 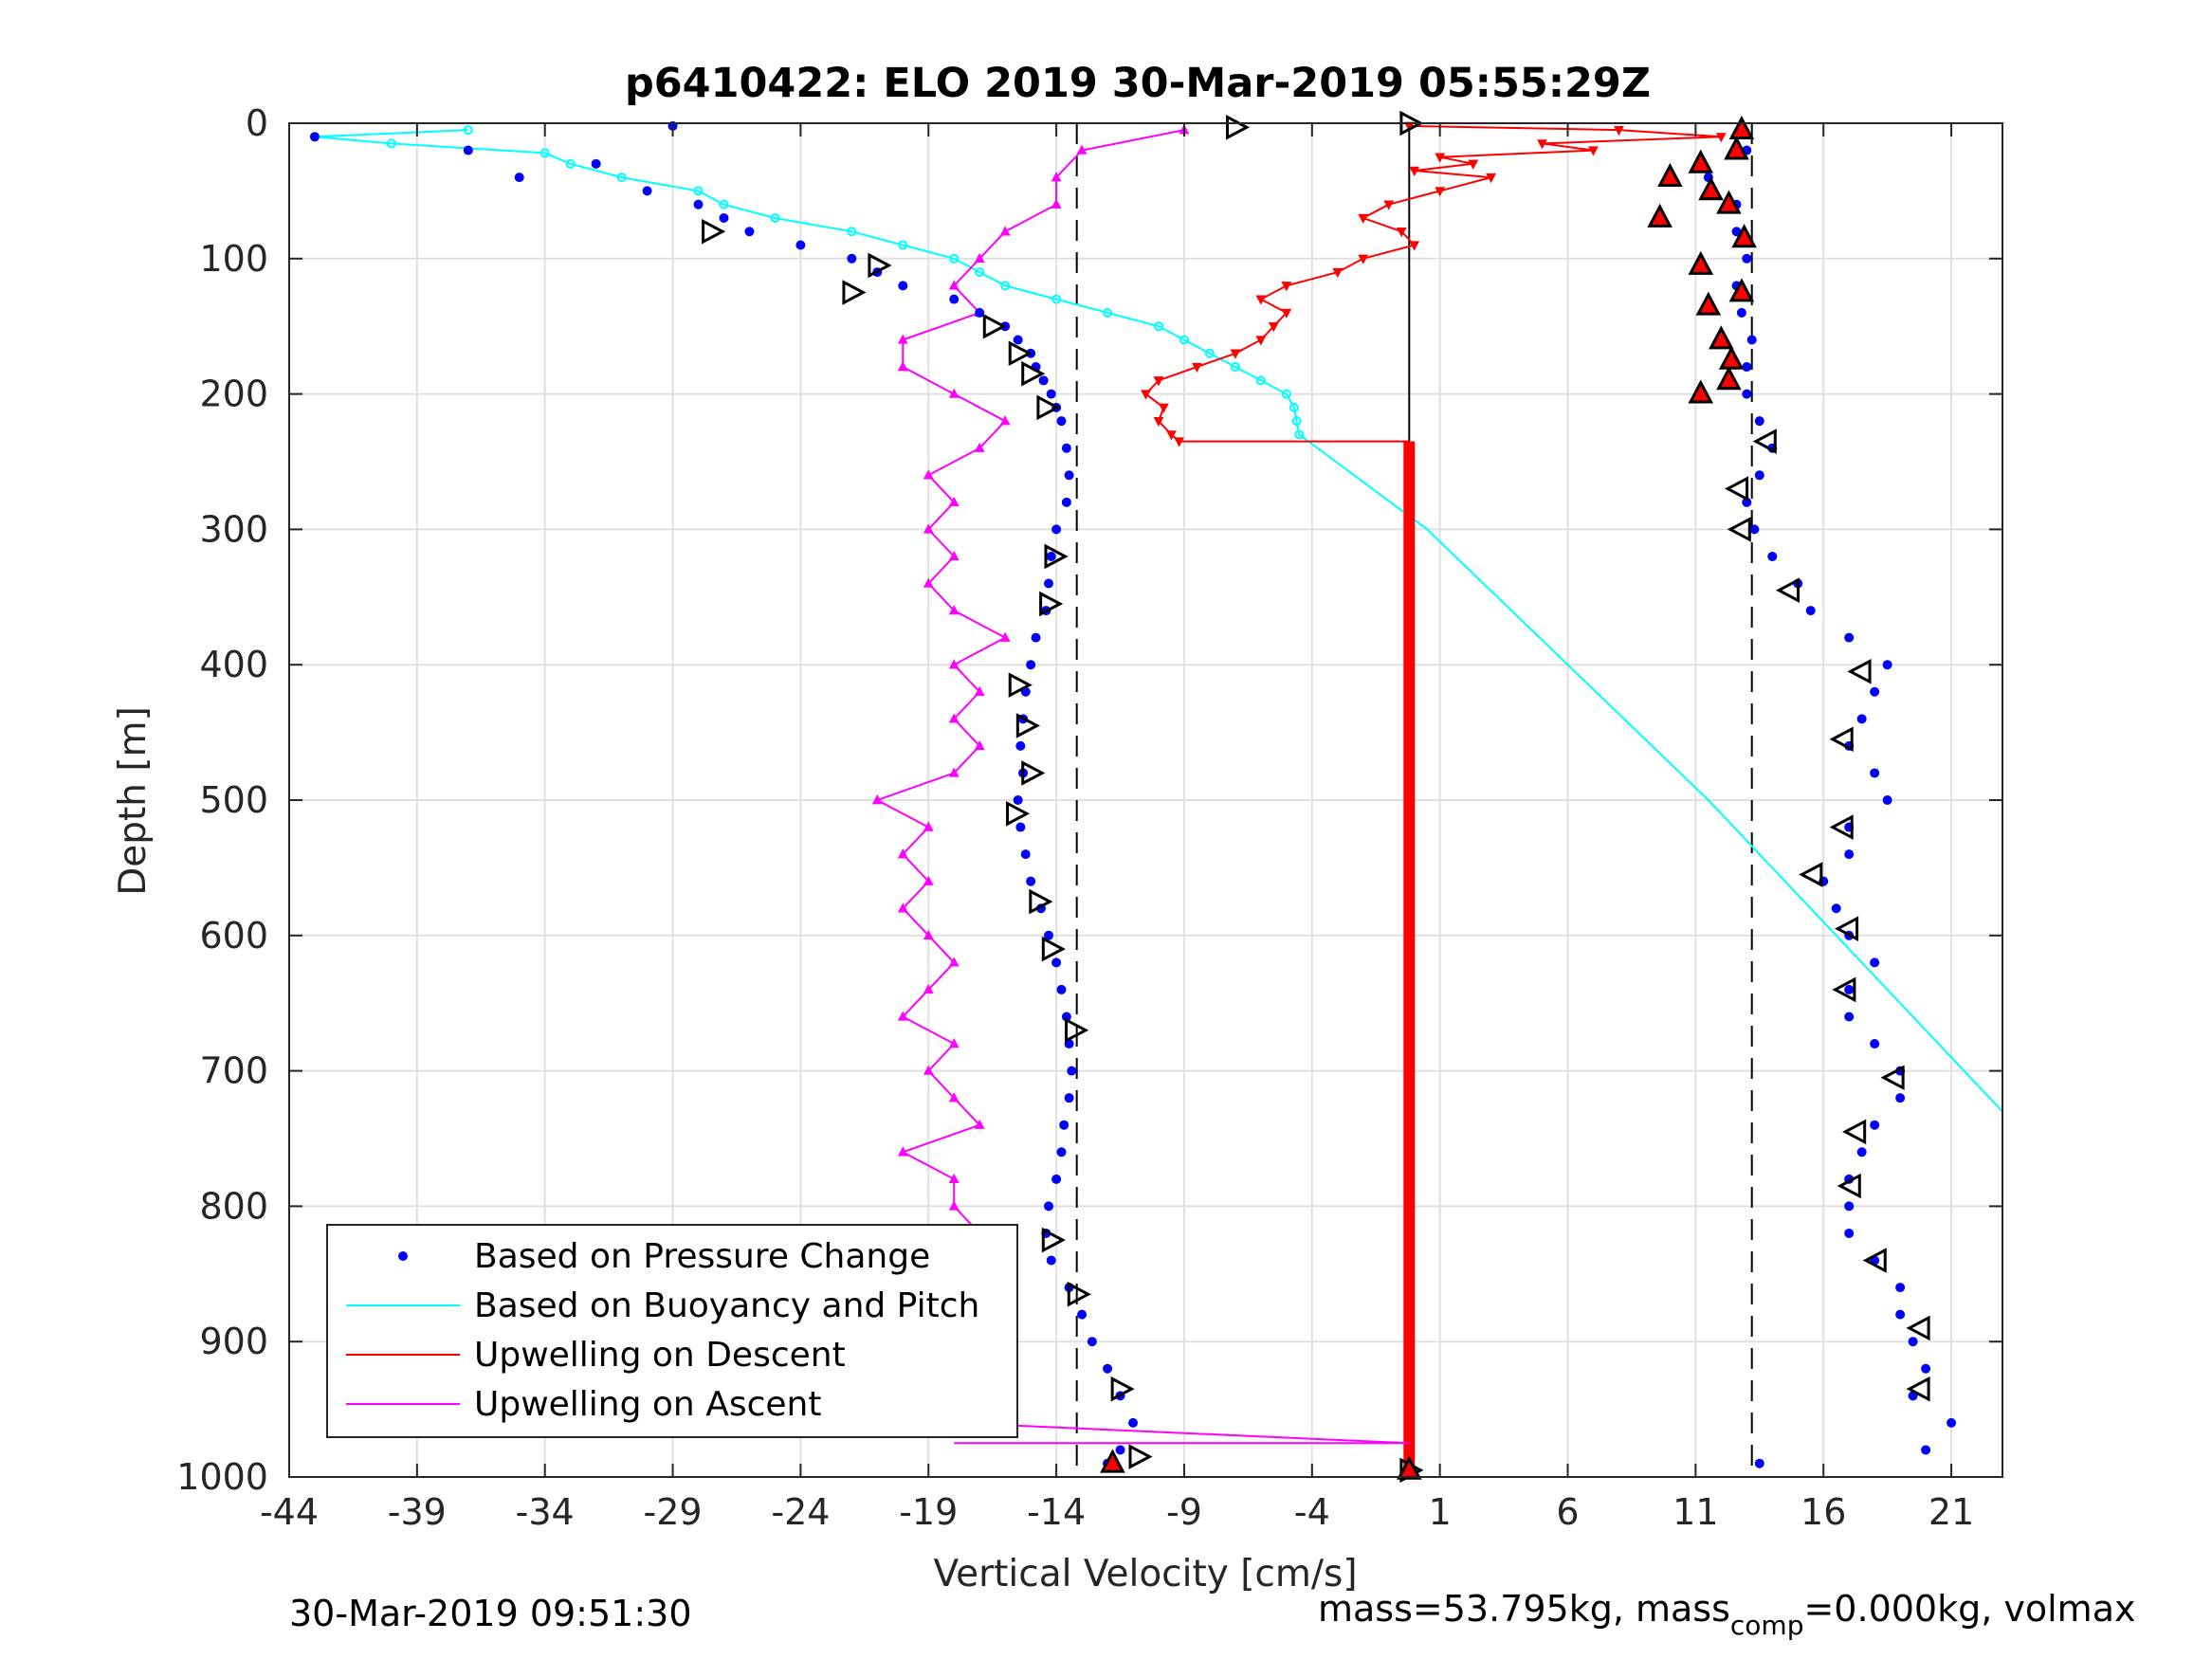 What do you see at coordinates (233, 1206) in the screenshot?
I see `y-tick-label: 800` at bounding box center [233, 1206].